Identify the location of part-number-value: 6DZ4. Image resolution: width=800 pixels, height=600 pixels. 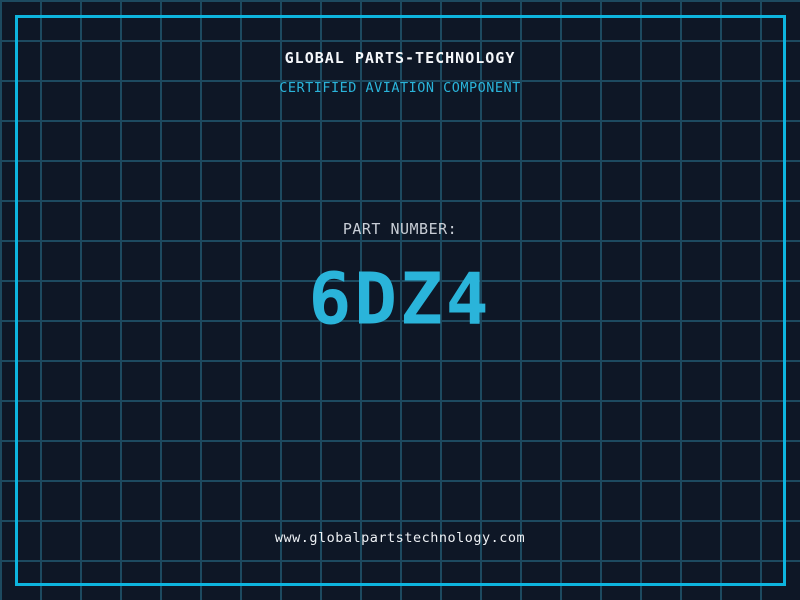
(400, 299).